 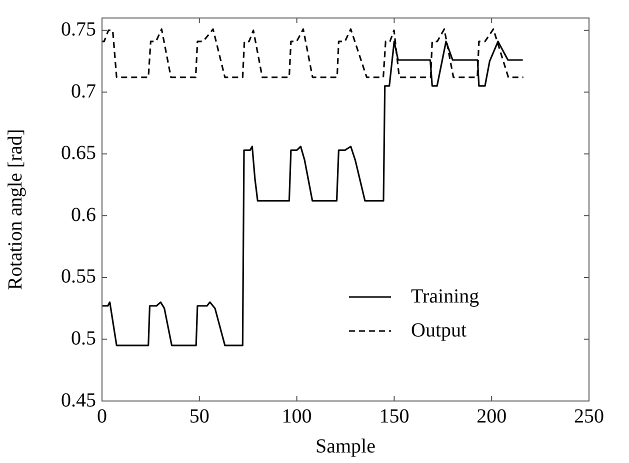 I want to click on y-axis-title: Rotation angle [rad], so click(x=15, y=209).